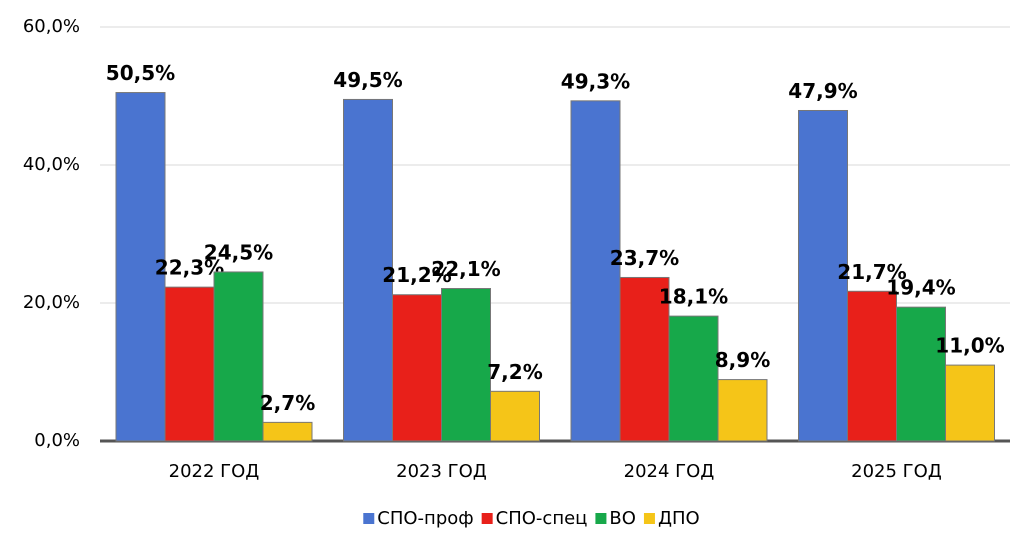  Describe the element at coordinates (514, 372) in the screenshot. I see `value-label: 7,2%` at that location.